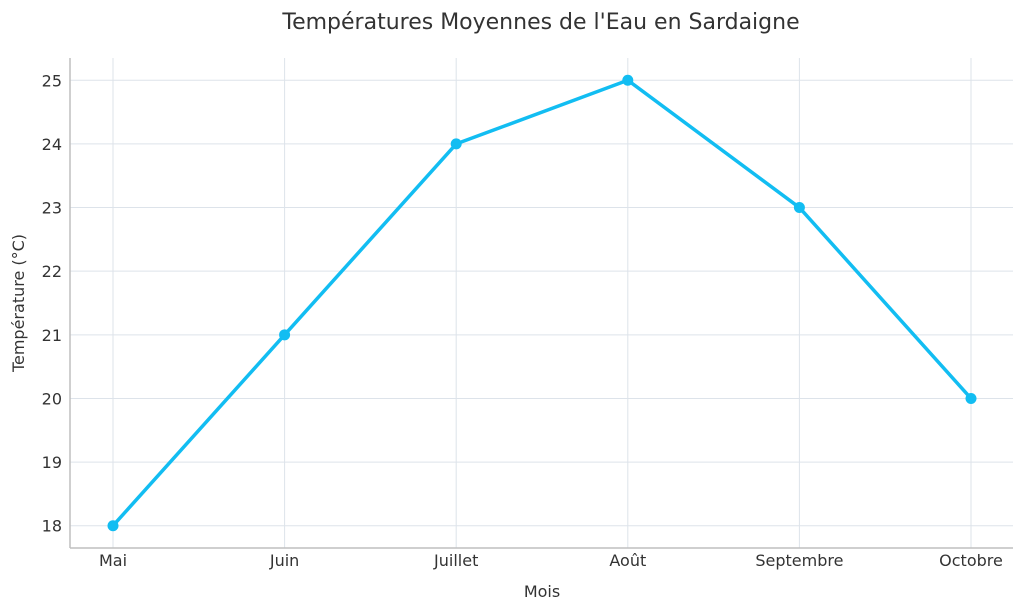 This screenshot has width=1024, height=611. I want to click on y-axis-label: Température (°C), so click(18, 303).